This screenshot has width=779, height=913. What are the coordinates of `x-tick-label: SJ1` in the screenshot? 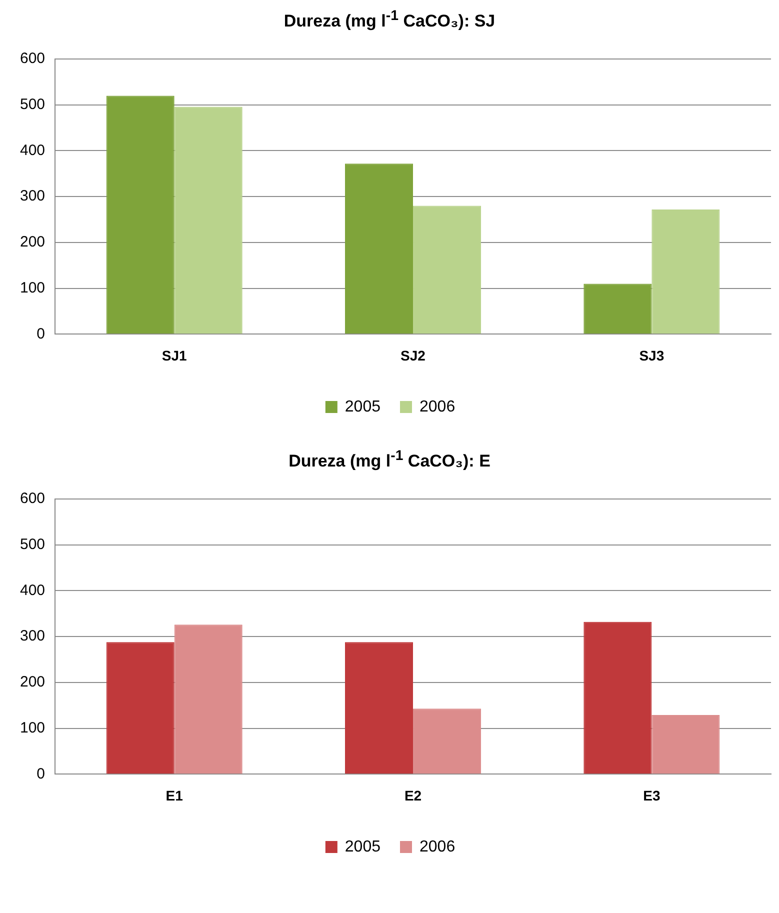 It's located at (175, 355).